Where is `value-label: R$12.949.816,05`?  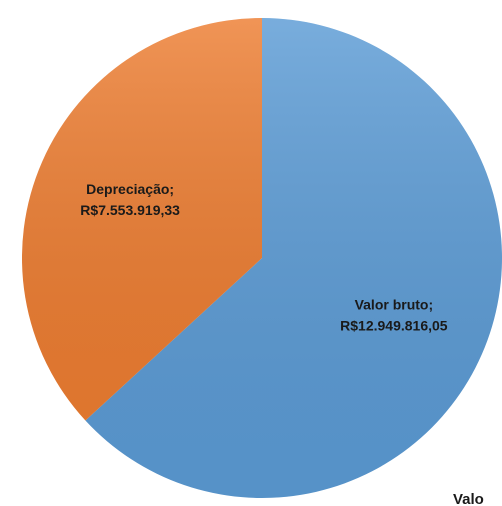
value-label: R$12.949.816,05 is located at coordinates (394, 326).